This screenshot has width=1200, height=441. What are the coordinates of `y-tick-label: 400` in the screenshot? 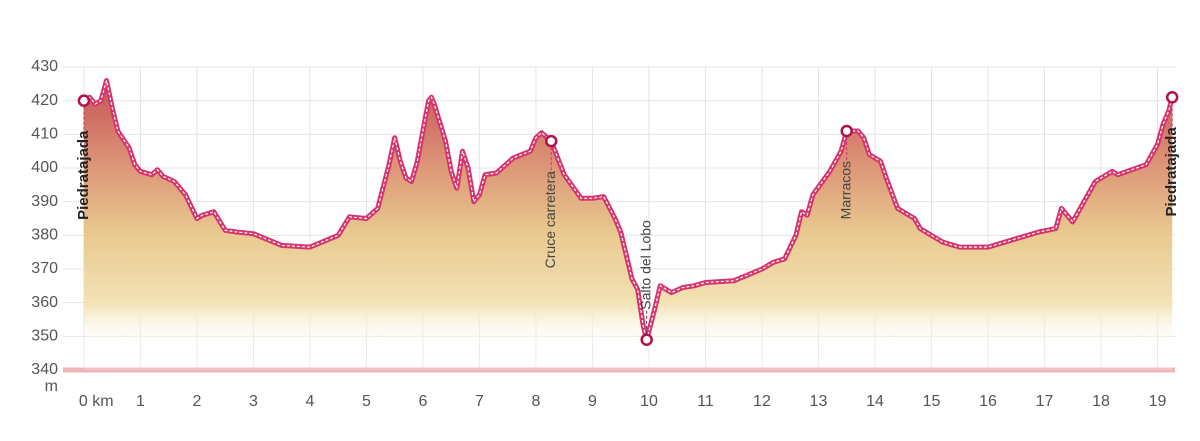 It's located at (44, 167).